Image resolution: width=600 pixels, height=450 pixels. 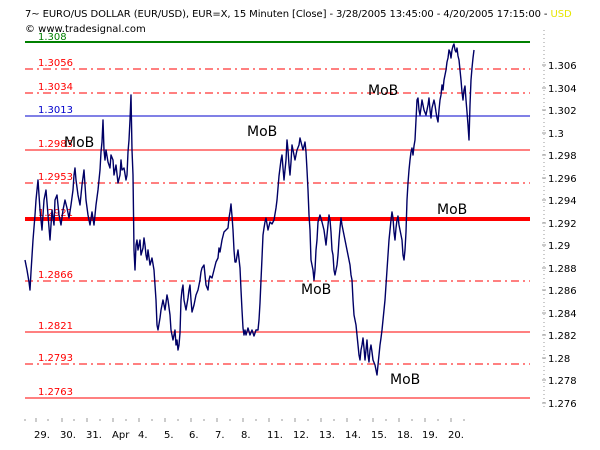 What do you see at coordinates (562, 404) in the screenshot?
I see `y-tick-label: 1.276` at bounding box center [562, 404].